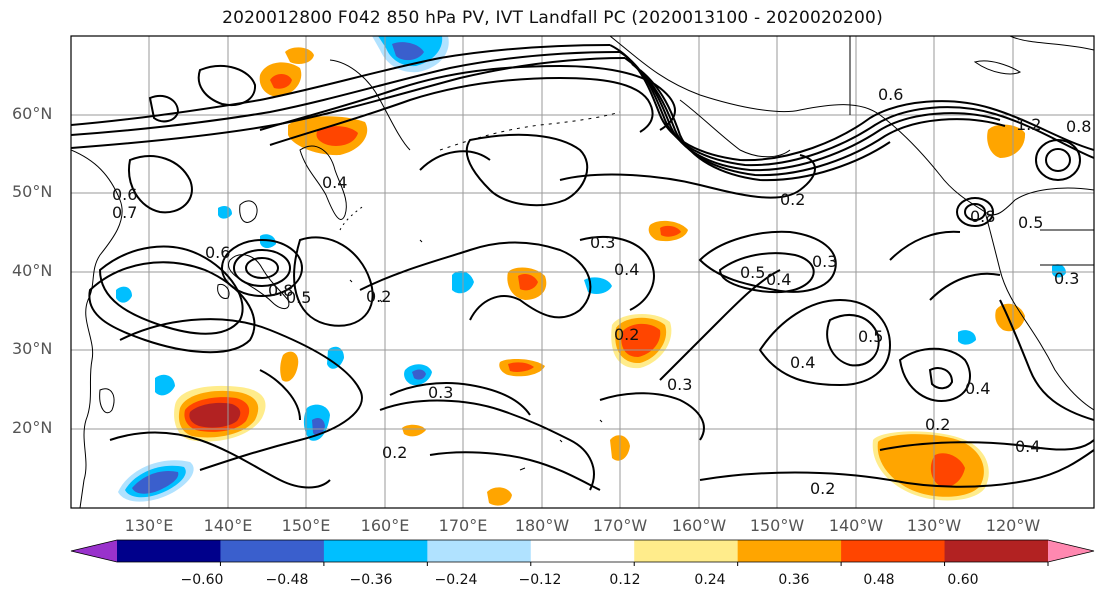  Describe the element at coordinates (32, 113) in the screenshot. I see `lat-label: 60°N` at that location.